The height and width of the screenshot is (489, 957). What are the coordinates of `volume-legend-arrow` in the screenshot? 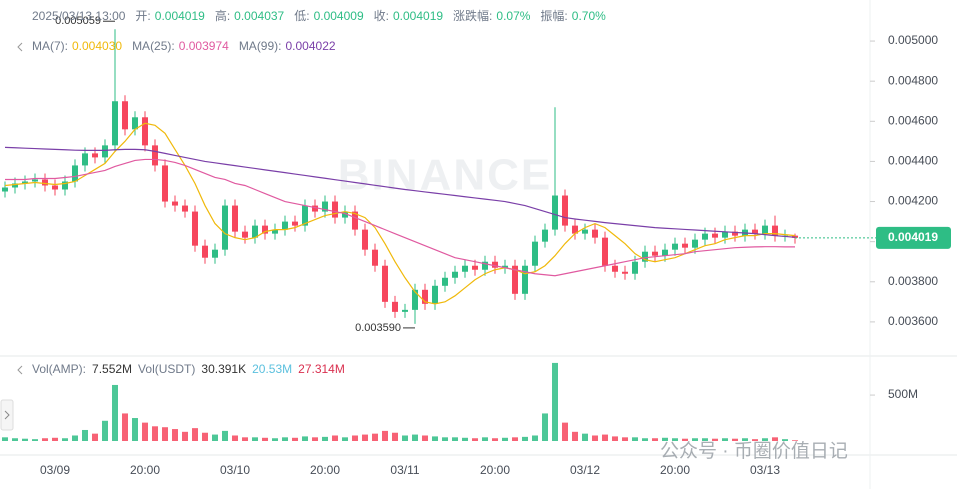 It's located at (20, 370).